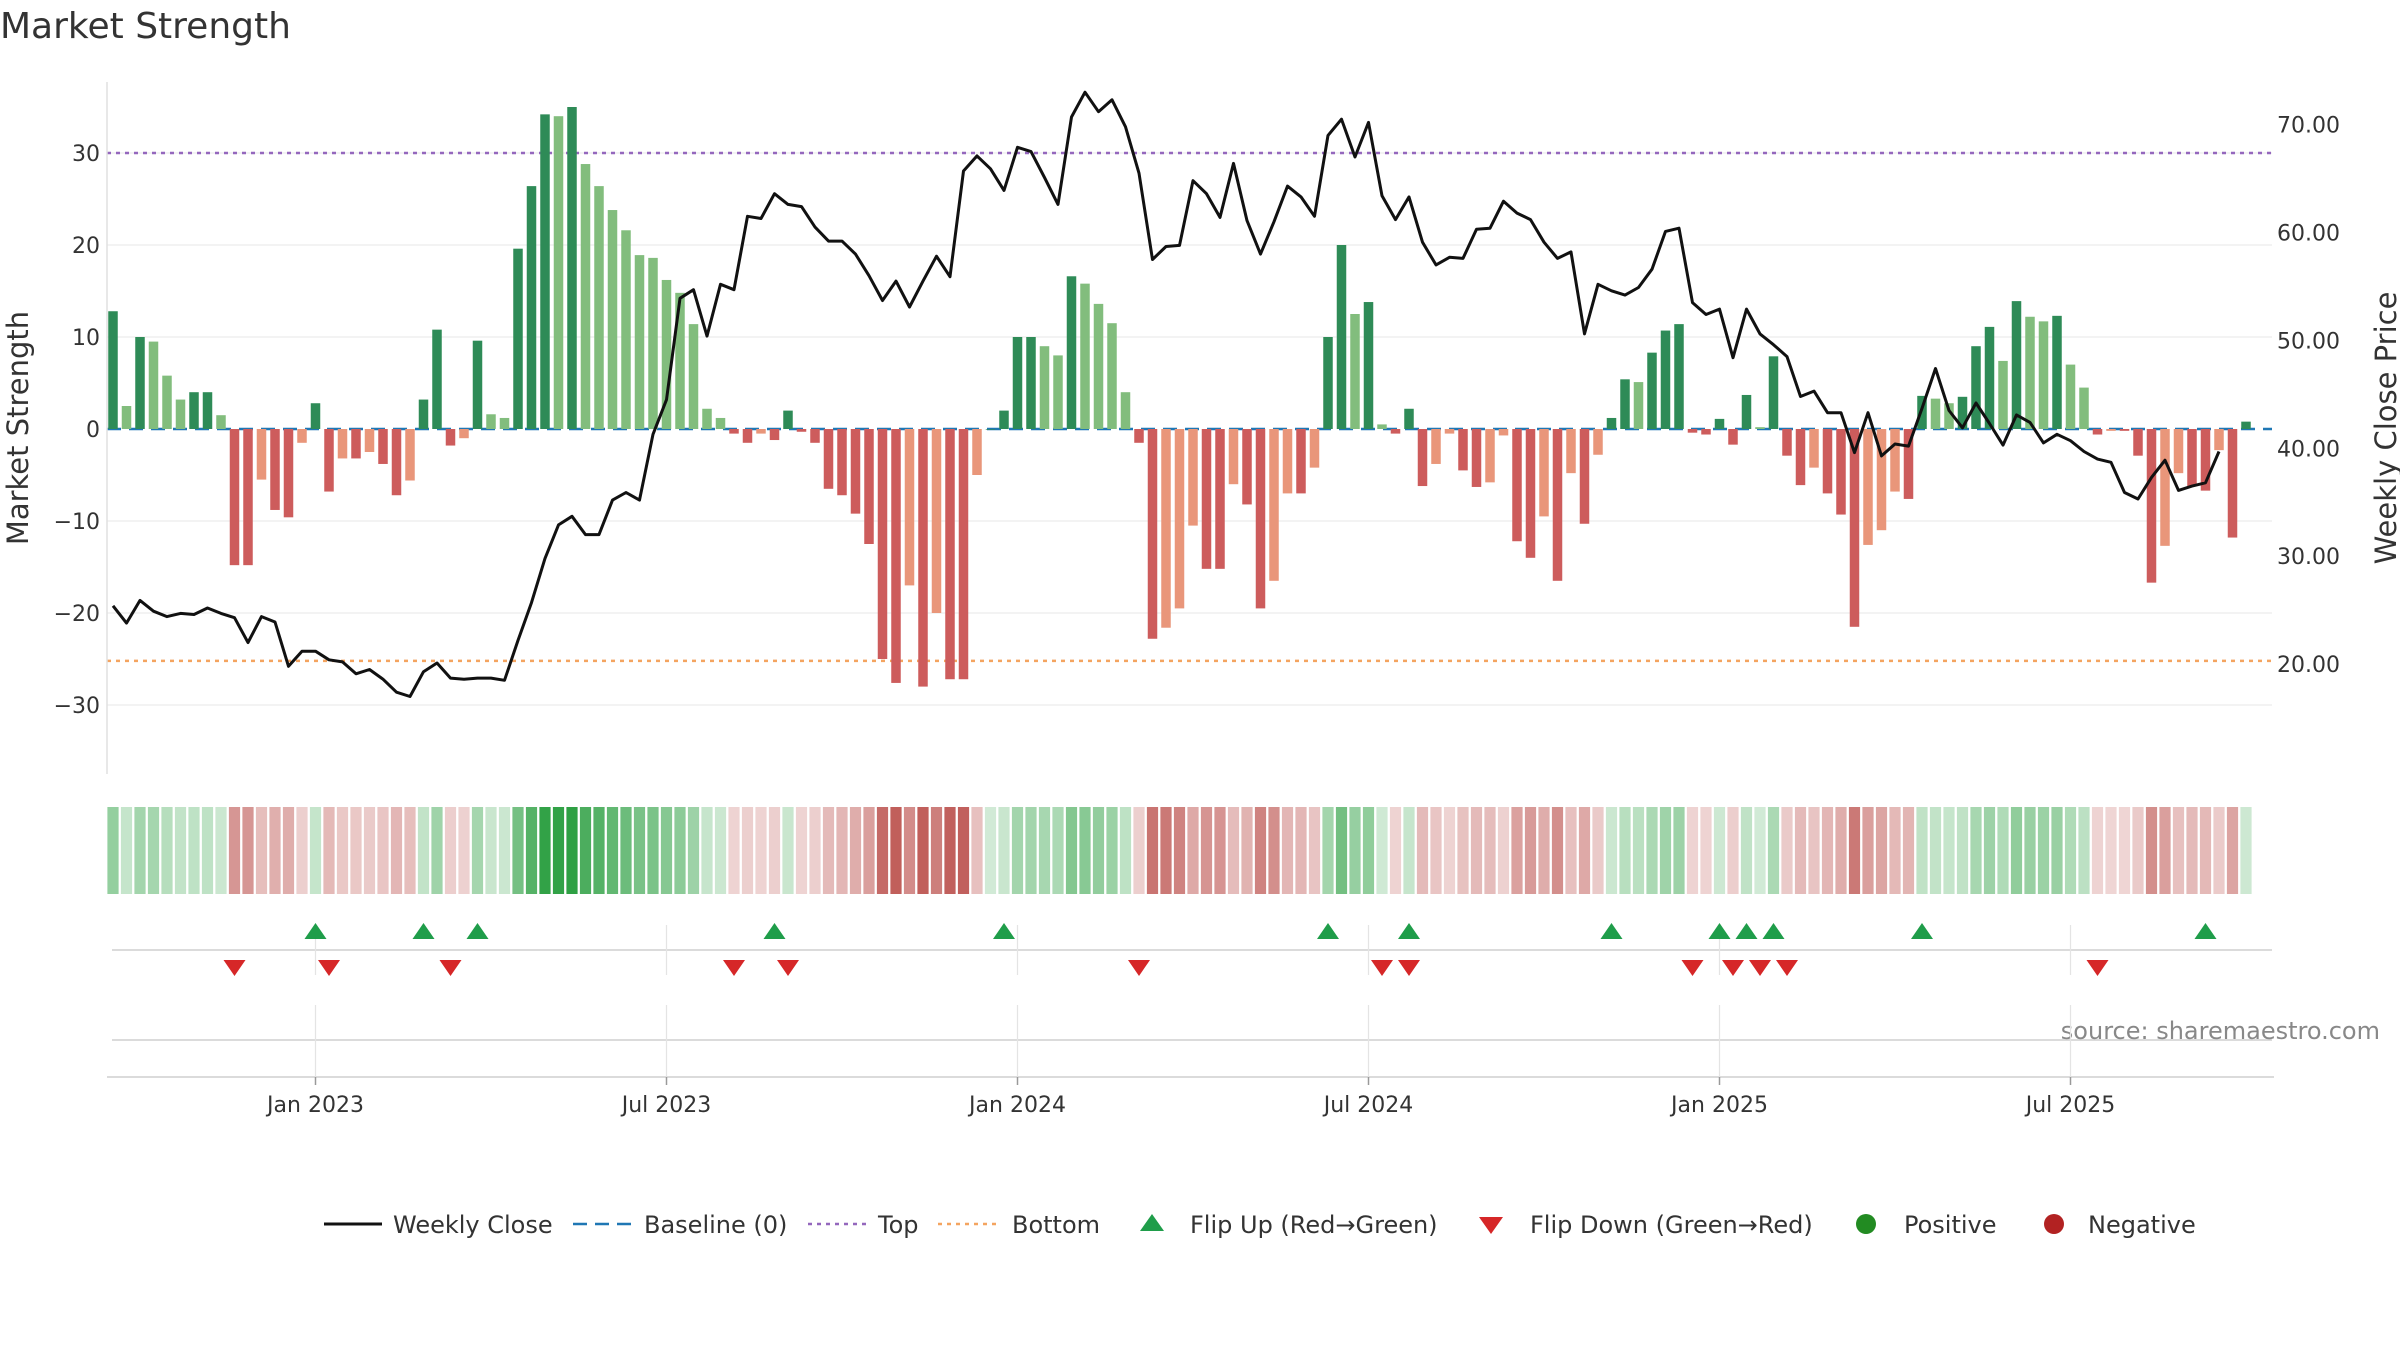 Image resolution: width=2400 pixels, height=1350 pixels. What do you see at coordinates (898, 1225) in the screenshot?
I see `legend-label: Top` at bounding box center [898, 1225].